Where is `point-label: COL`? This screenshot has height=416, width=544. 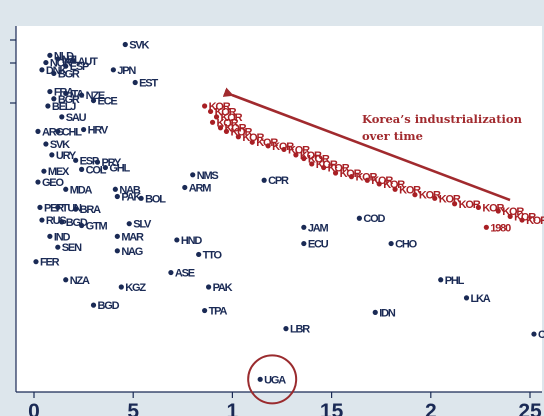 point-label: COL is located at coordinates (96, 170).